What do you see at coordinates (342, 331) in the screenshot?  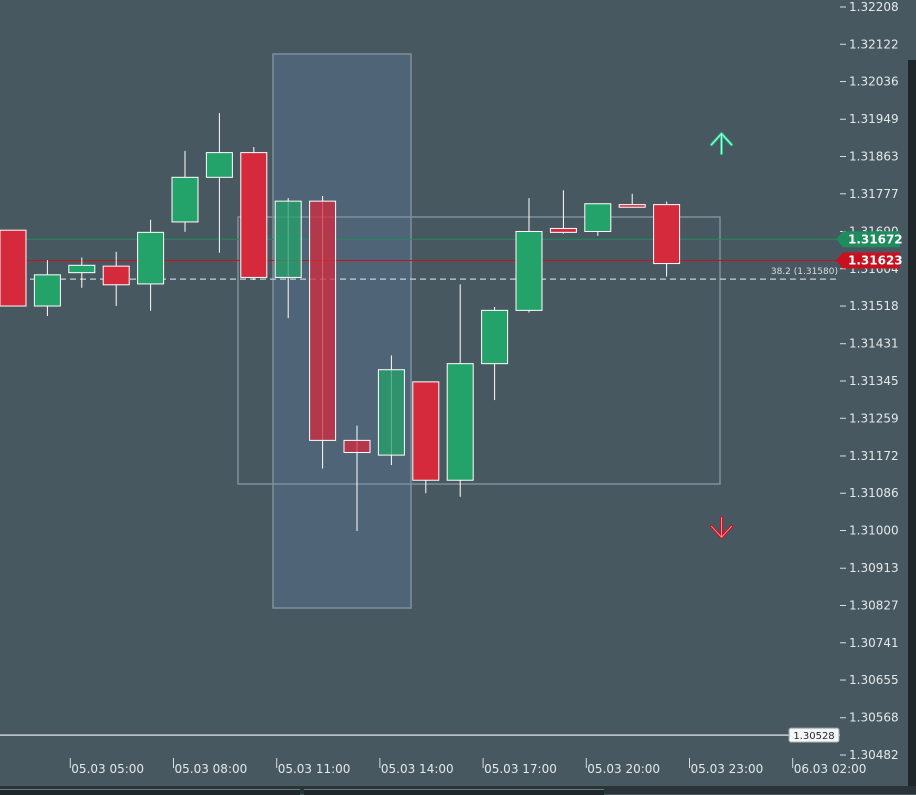 I see `vertical-zone-rect` at bounding box center [342, 331].